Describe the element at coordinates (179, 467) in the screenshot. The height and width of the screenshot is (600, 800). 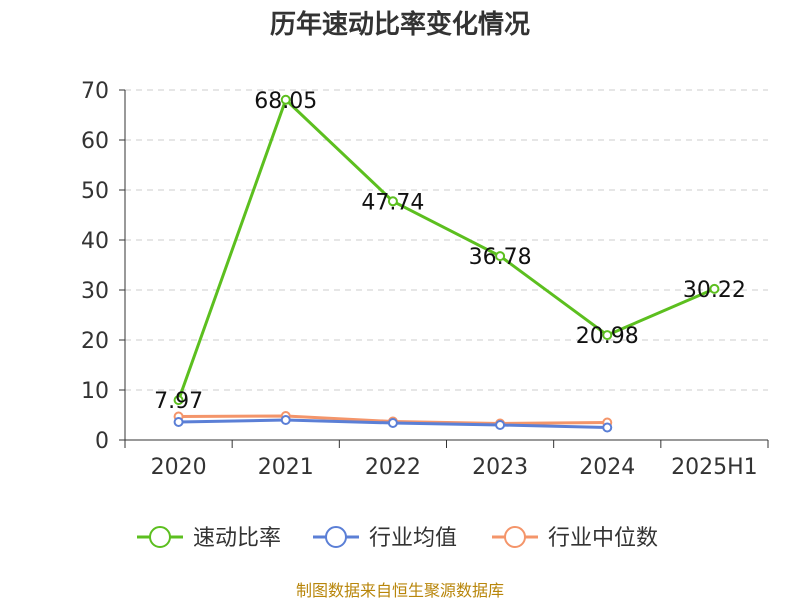
I see `x-tick-label: 2020` at that location.